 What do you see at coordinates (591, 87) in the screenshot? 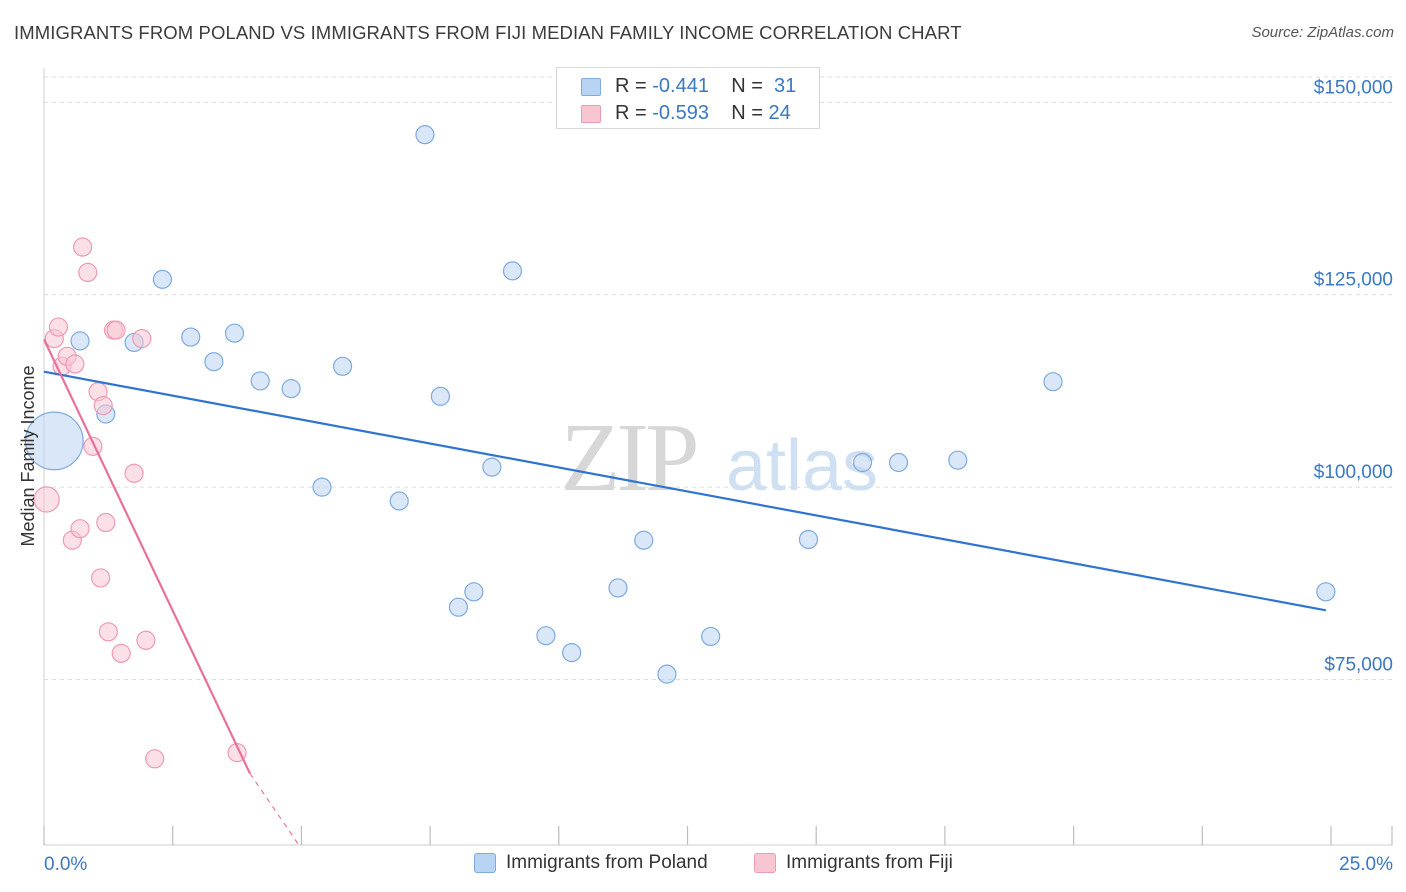
I see `poland-swatch` at bounding box center [591, 87].